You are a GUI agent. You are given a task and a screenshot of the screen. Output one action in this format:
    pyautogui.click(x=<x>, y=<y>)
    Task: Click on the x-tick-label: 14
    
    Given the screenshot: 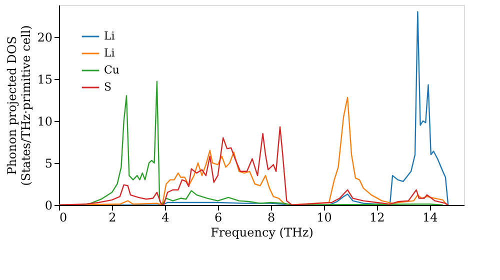 What is the action you would take?
    pyautogui.click(x=430, y=217)
    